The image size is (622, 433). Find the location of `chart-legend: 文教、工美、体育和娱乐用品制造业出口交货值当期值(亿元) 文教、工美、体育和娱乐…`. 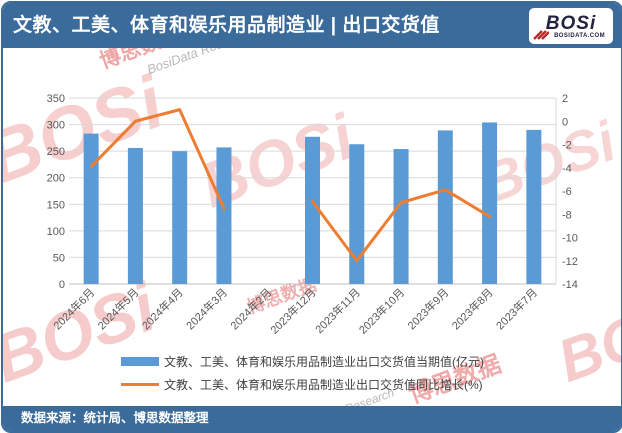

chart-legend: 文教、工美、体育和娱乐用品制造业出口交货值当期值(亿元) 文教、工美、体育和娱乐… is located at coordinates (302, 373).